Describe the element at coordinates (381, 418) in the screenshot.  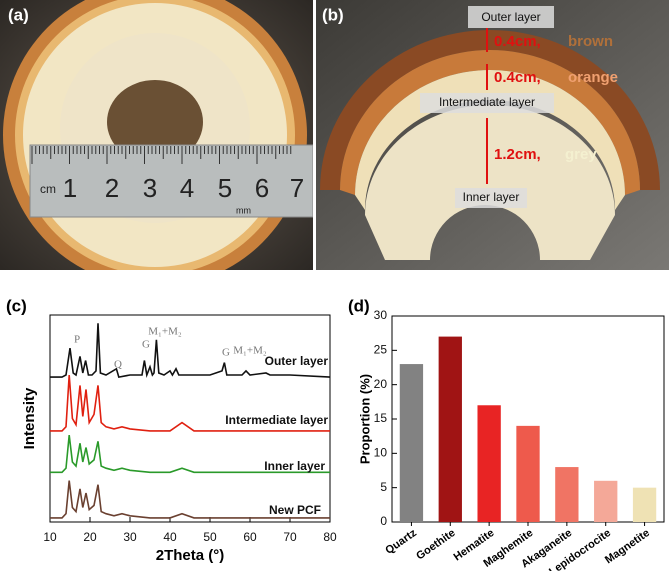
I see `y-tick-label: 15` at that location.